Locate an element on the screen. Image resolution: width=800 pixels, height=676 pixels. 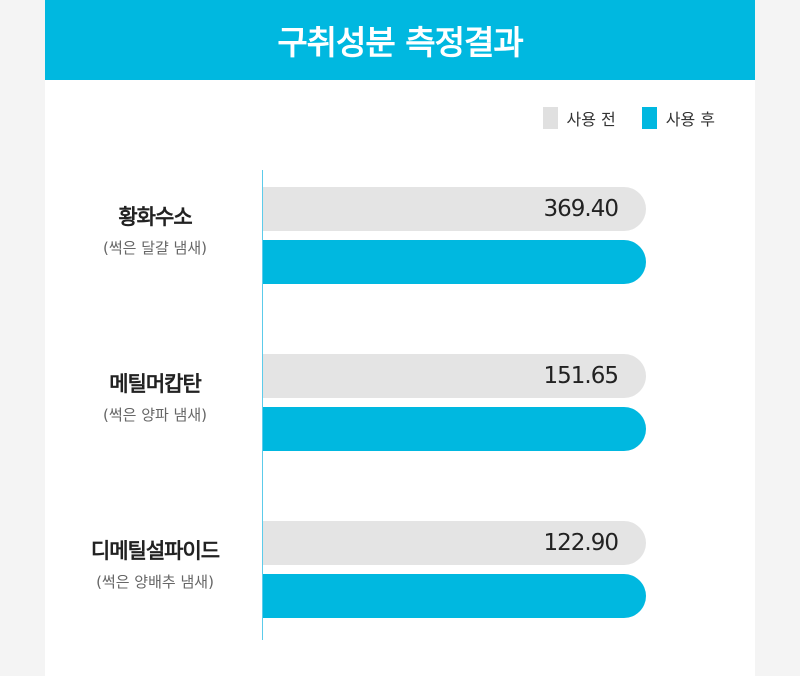
legend-swatch-after is located at coordinates (649, 118).